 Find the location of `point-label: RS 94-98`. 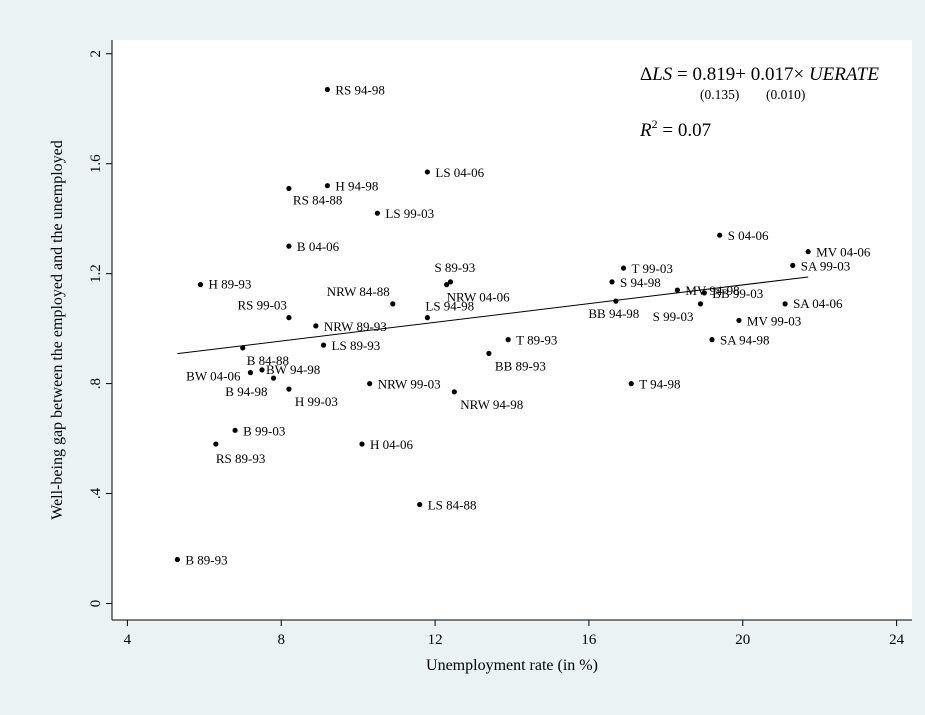

point-label: RS 94-98 is located at coordinates (359, 89).